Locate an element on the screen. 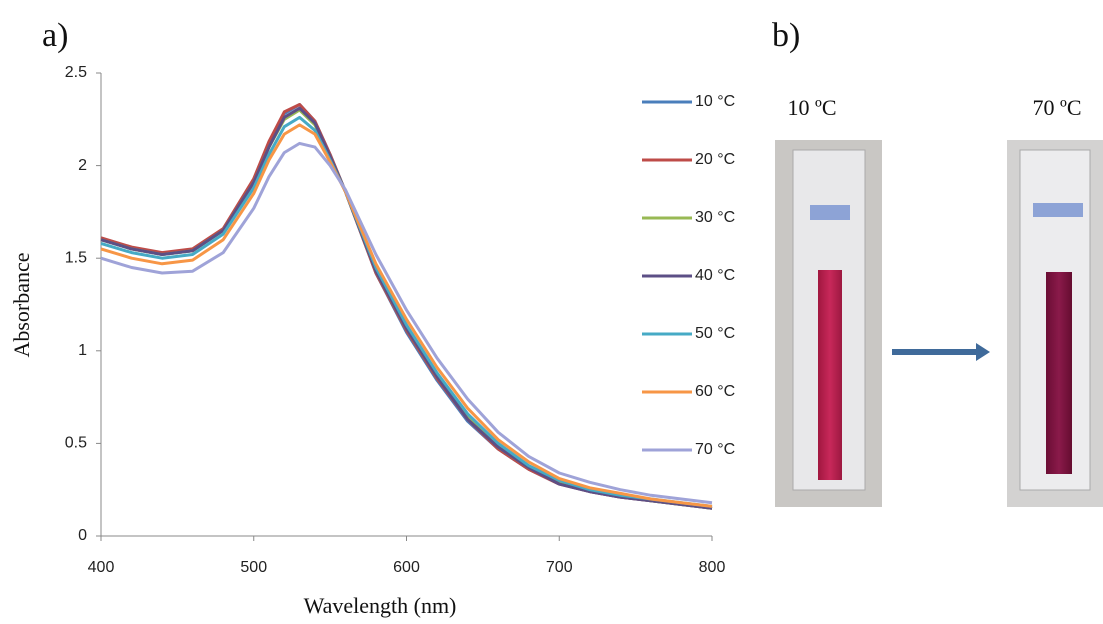 The width and height of the screenshot is (1103, 624). panel-label: a) is located at coordinates (55, 35).